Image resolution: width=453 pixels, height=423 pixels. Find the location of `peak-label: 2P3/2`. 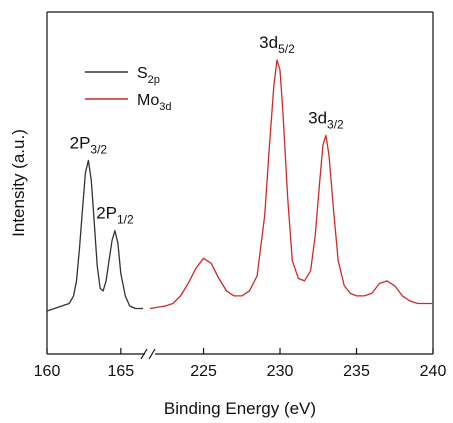

peak-label: 2P3/2 is located at coordinates (89, 144).